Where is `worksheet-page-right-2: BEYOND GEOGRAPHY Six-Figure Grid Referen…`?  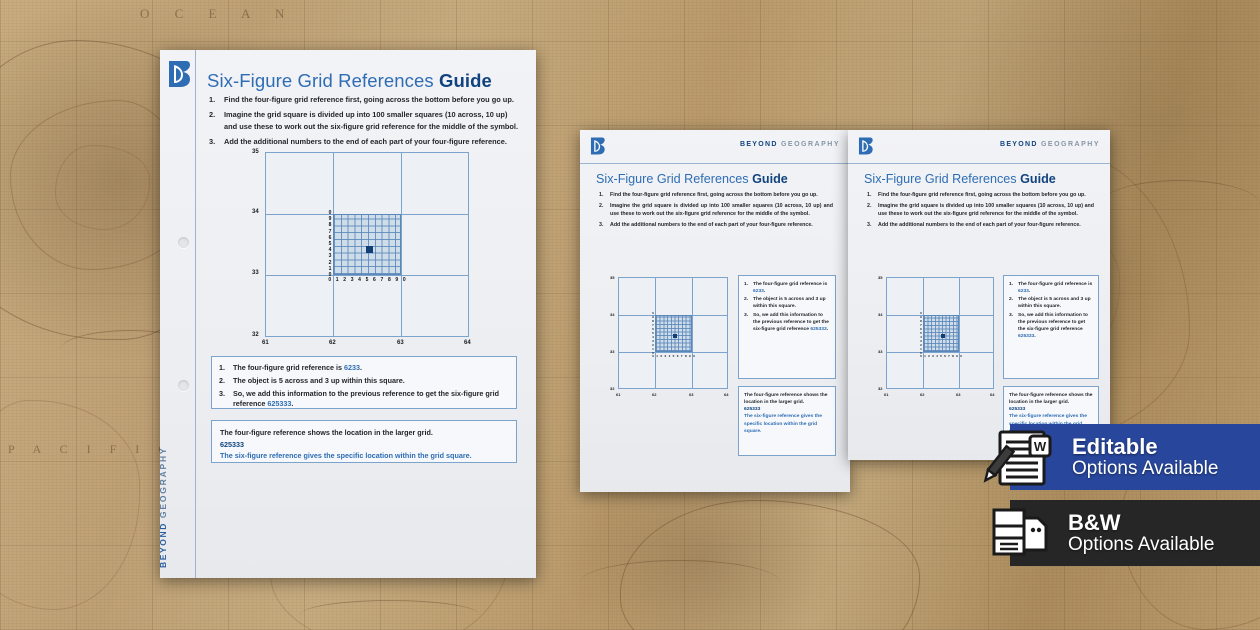
worksheet-page-right-2: BEYOND GEOGRAPHY Six-Figure Grid Referen… is located at coordinates (979, 295).